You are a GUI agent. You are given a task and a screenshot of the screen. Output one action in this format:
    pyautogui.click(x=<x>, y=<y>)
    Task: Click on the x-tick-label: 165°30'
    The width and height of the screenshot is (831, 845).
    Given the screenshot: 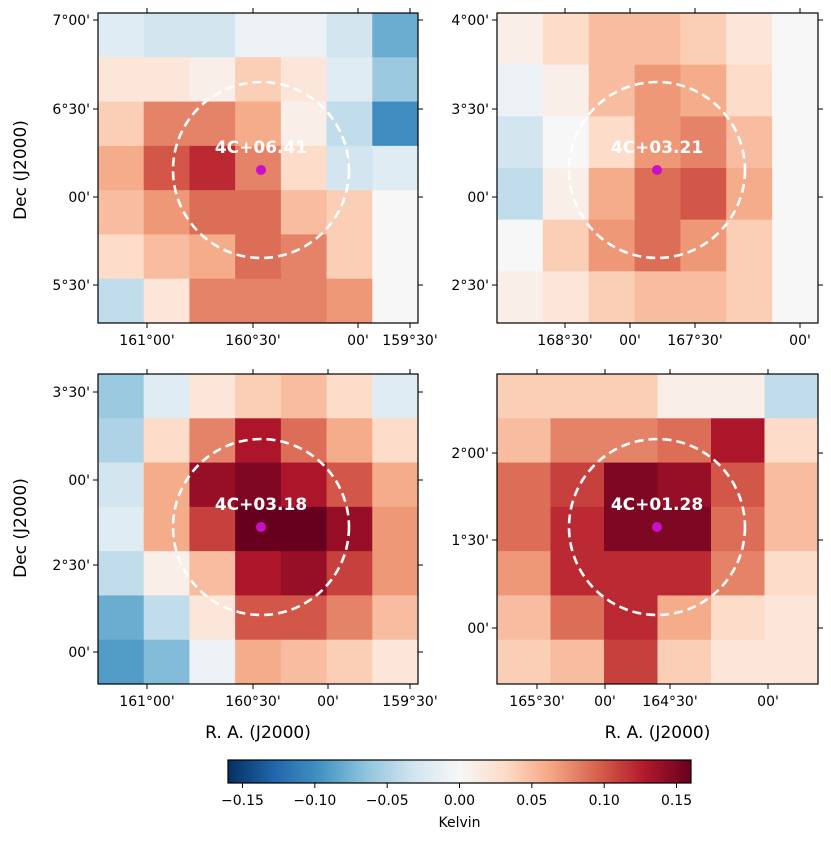 What is the action you would take?
    pyautogui.click(x=536, y=702)
    